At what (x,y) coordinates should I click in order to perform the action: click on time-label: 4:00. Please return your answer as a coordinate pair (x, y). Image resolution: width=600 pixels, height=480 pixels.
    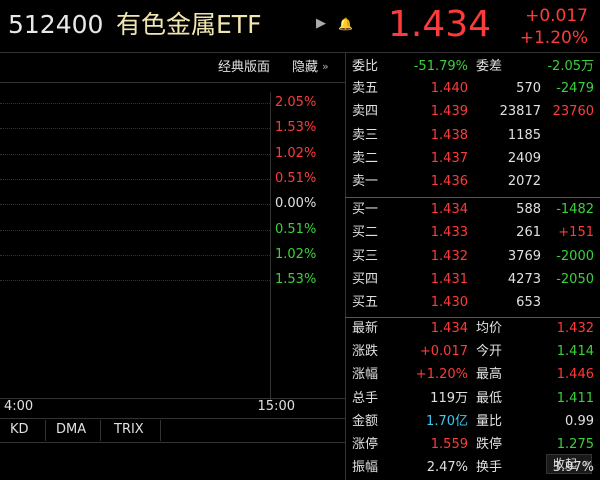
    Looking at the image, I should click on (19, 406).